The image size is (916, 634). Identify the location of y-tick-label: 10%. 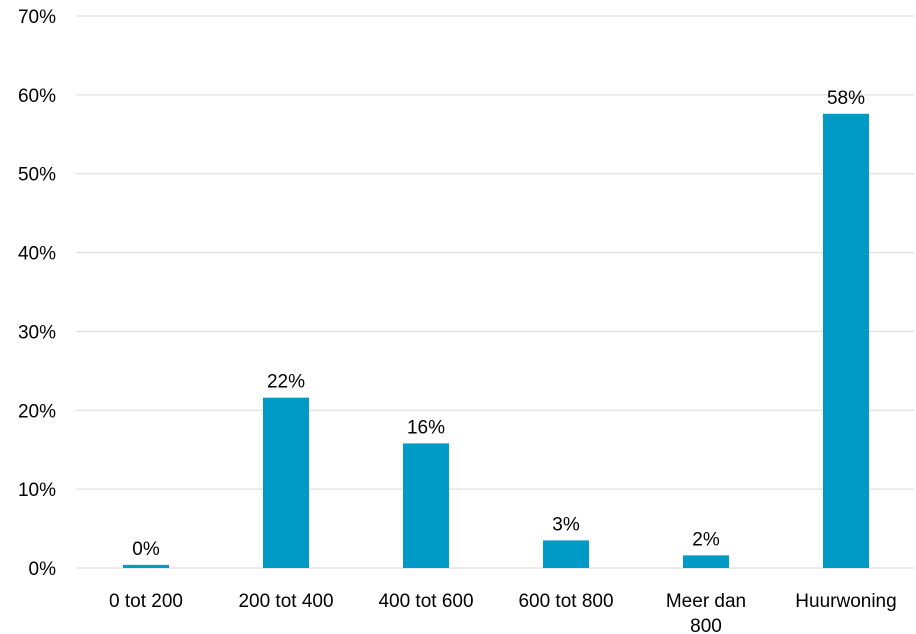
(37, 490).